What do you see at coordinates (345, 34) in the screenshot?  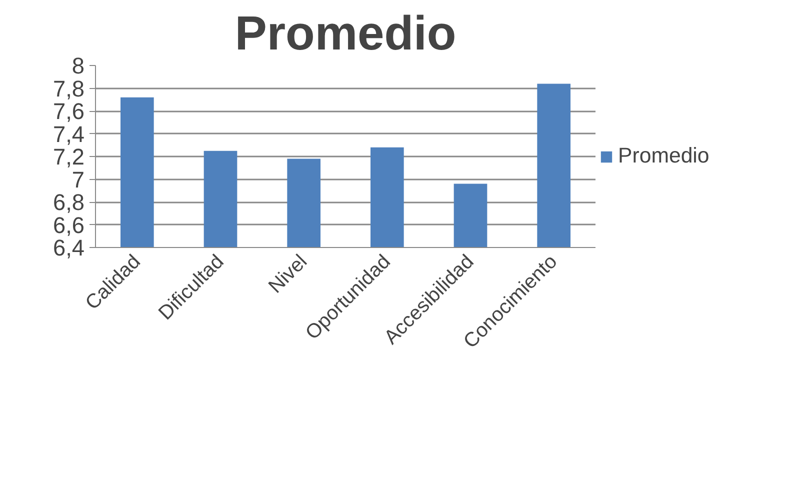 I see `chart-title: Promedio` at bounding box center [345, 34].